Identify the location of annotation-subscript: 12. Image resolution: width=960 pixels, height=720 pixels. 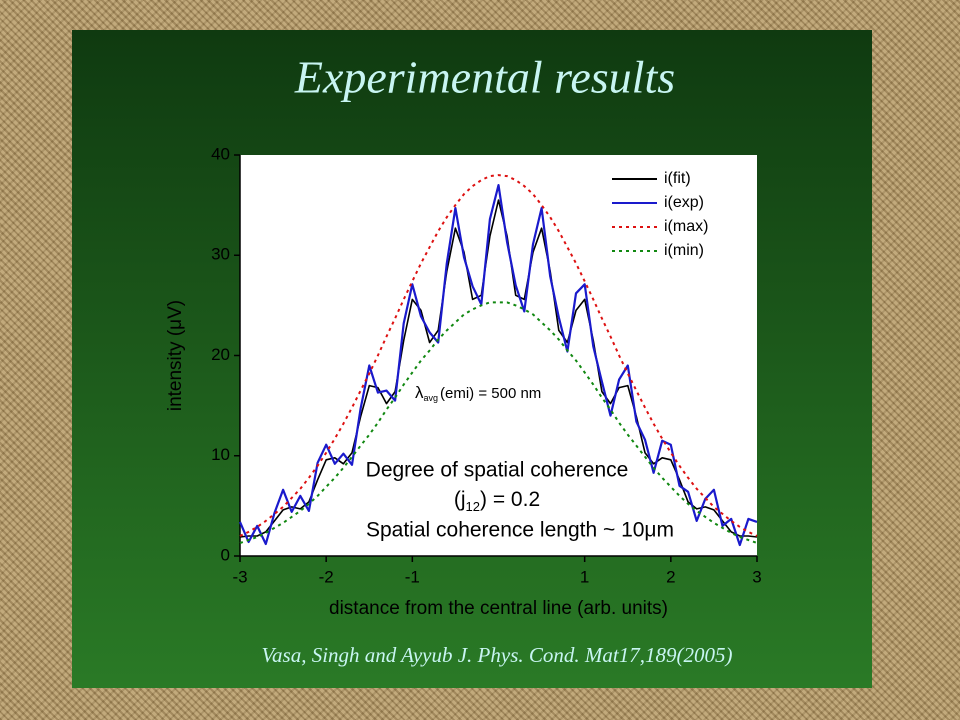
(473, 506).